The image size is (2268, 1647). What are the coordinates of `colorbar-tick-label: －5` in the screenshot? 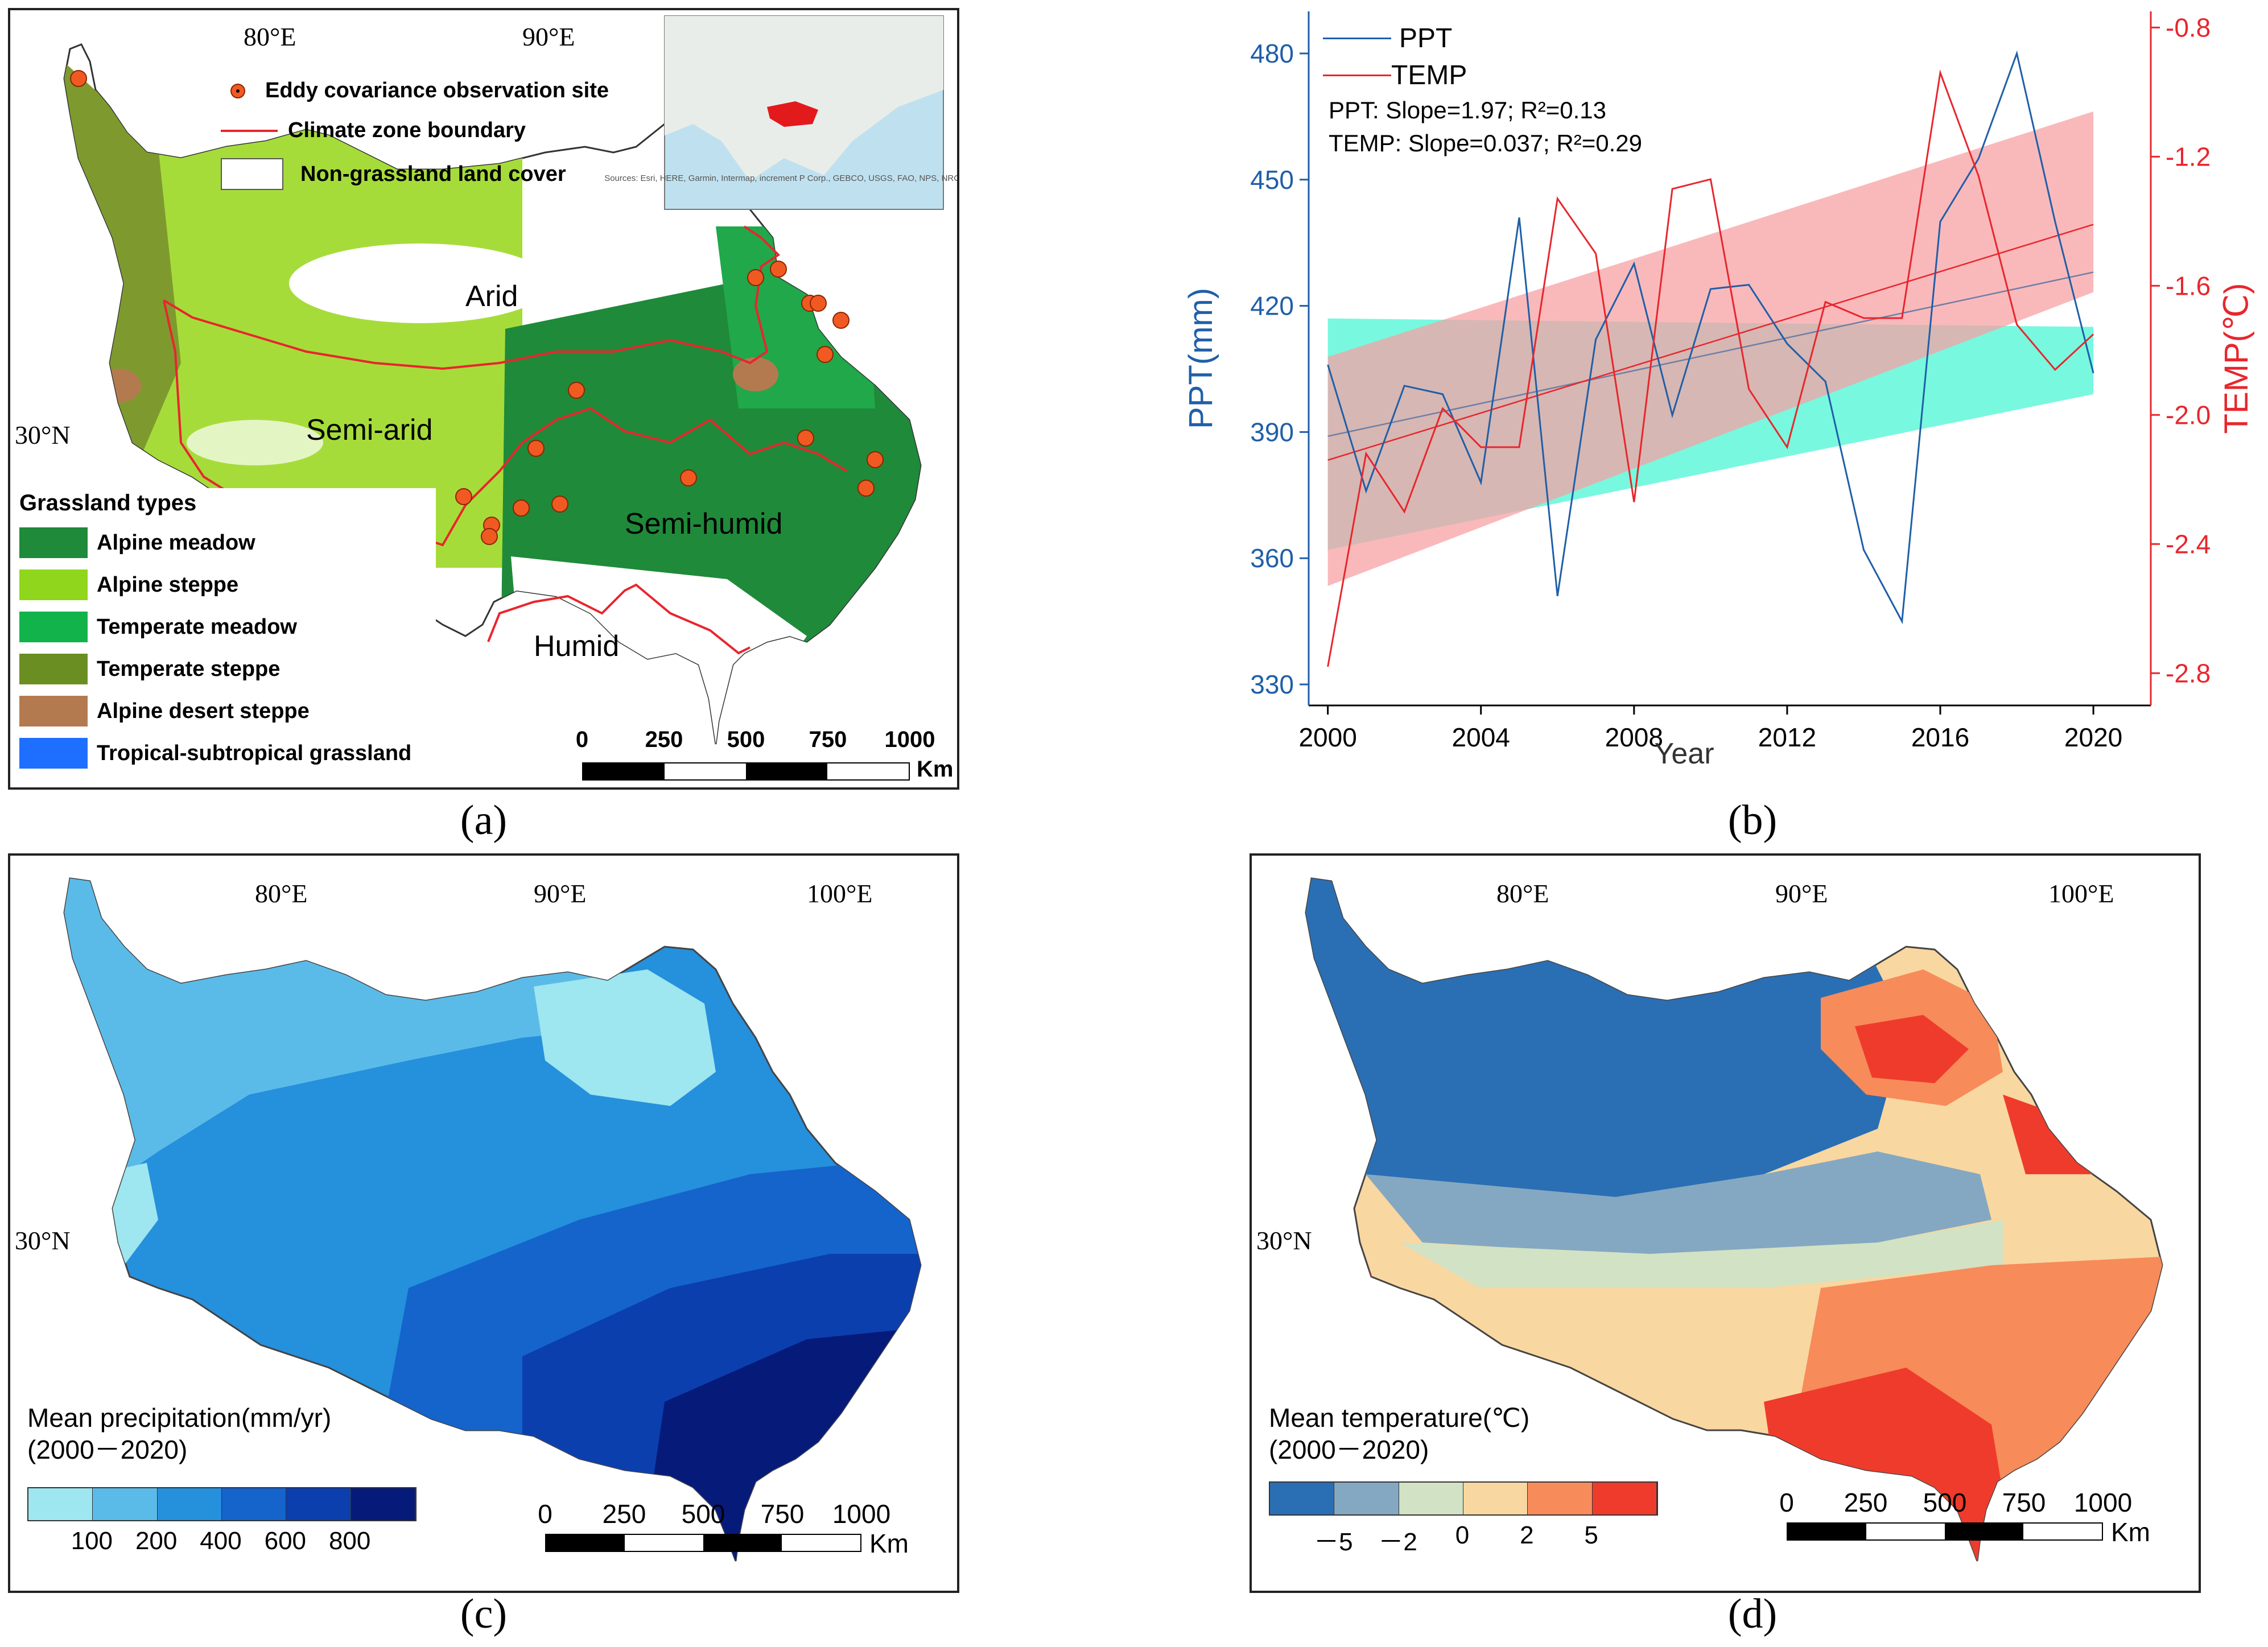 It's located at (1334, 1542).